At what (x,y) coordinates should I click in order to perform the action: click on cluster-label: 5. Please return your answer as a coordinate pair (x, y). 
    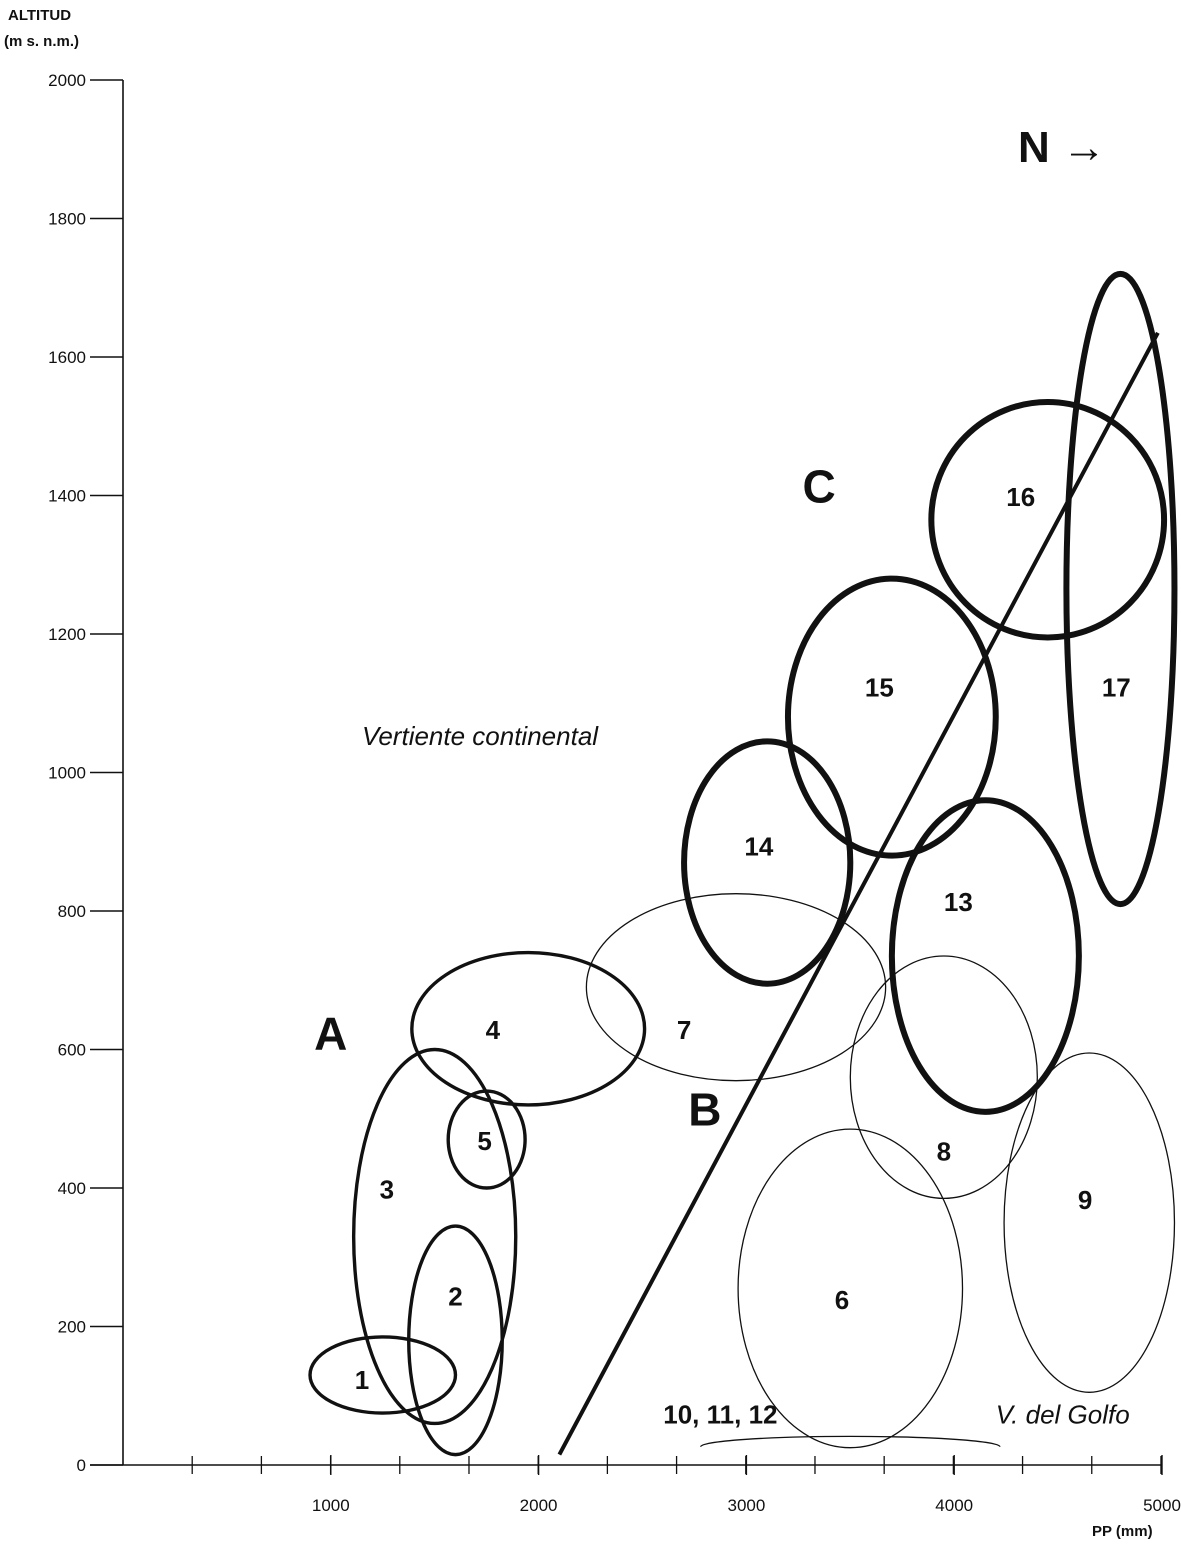
    Looking at the image, I should click on (484, 1141).